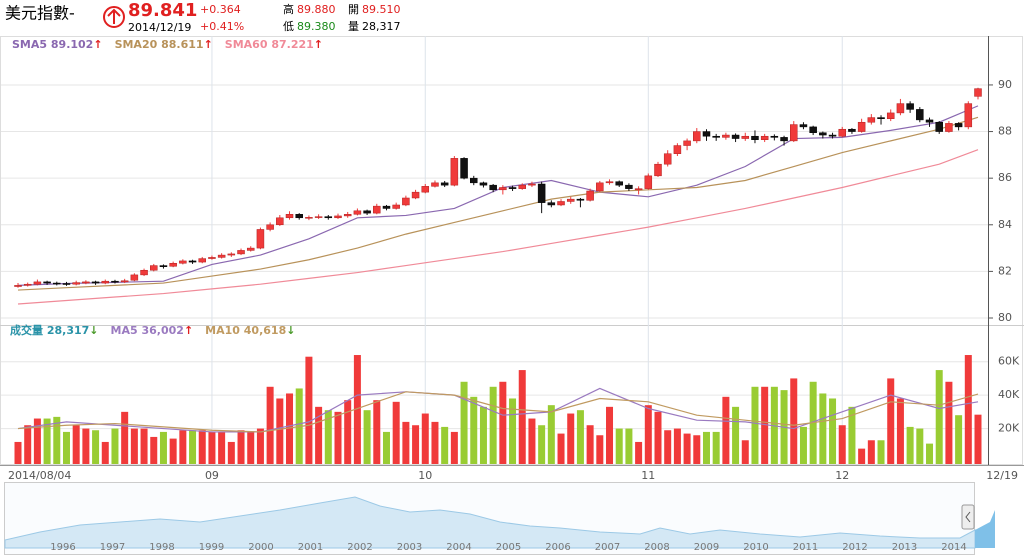 The height and width of the screenshot is (557, 1024). What do you see at coordinates (222, 330) in the screenshot?
I see `legend-name: MA10` at bounding box center [222, 330].